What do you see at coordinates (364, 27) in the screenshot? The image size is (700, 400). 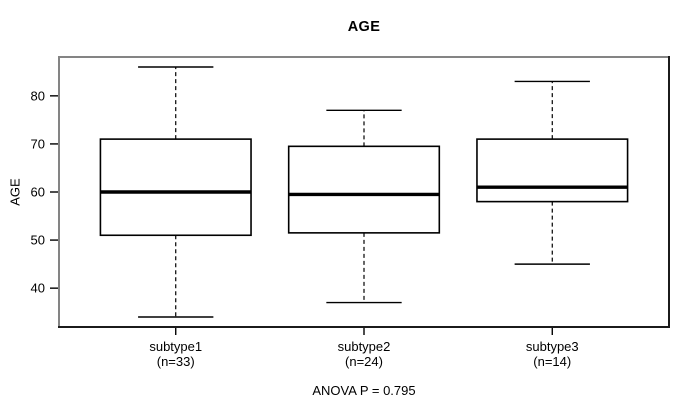 I see `chart-title: AGE` at bounding box center [364, 27].